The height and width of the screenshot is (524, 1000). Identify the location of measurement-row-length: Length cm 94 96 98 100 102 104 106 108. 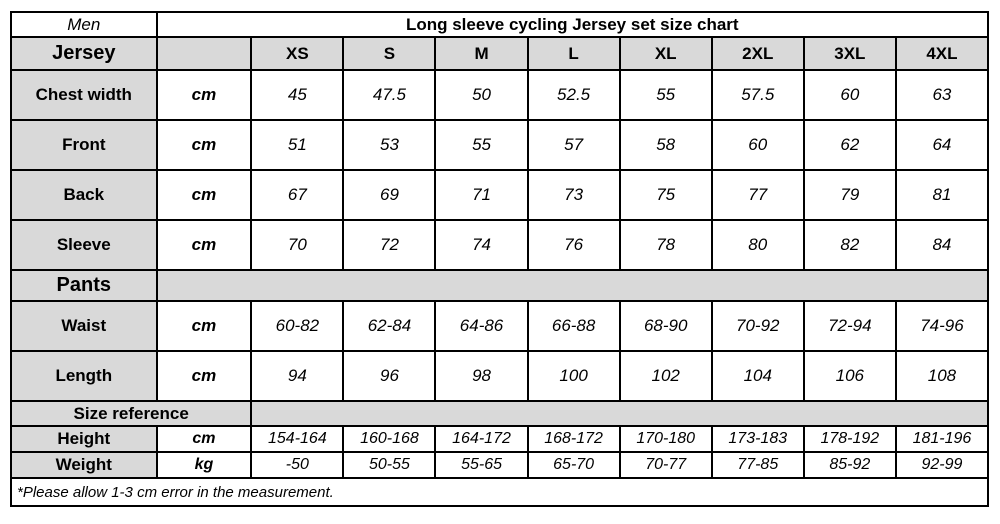
(500, 376).